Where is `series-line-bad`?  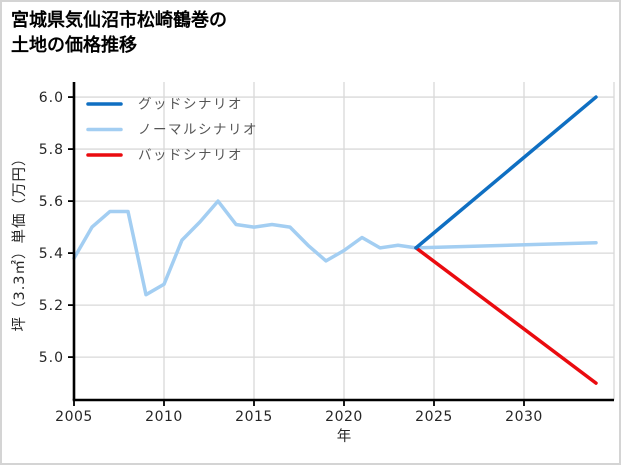 series-line-bad is located at coordinates (506, 315).